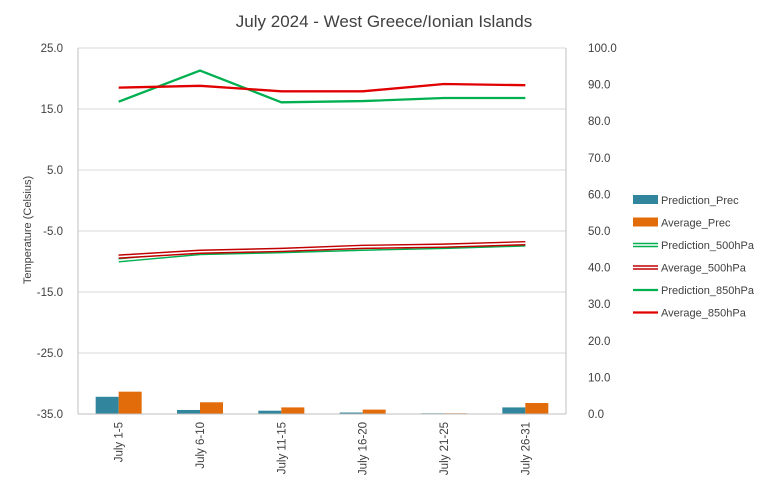 This screenshot has height=480, width=768. I want to click on y2-tick-label: 70.0, so click(599, 159).